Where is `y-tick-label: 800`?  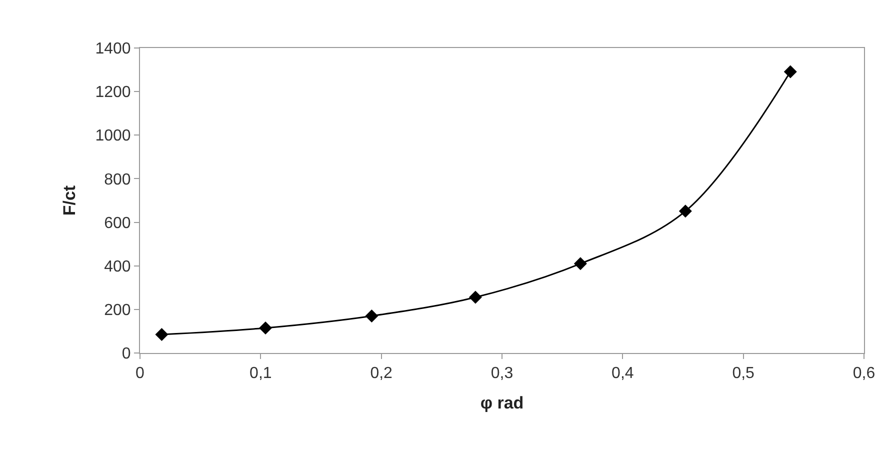 y-tick-label: 800 is located at coordinates (117, 179).